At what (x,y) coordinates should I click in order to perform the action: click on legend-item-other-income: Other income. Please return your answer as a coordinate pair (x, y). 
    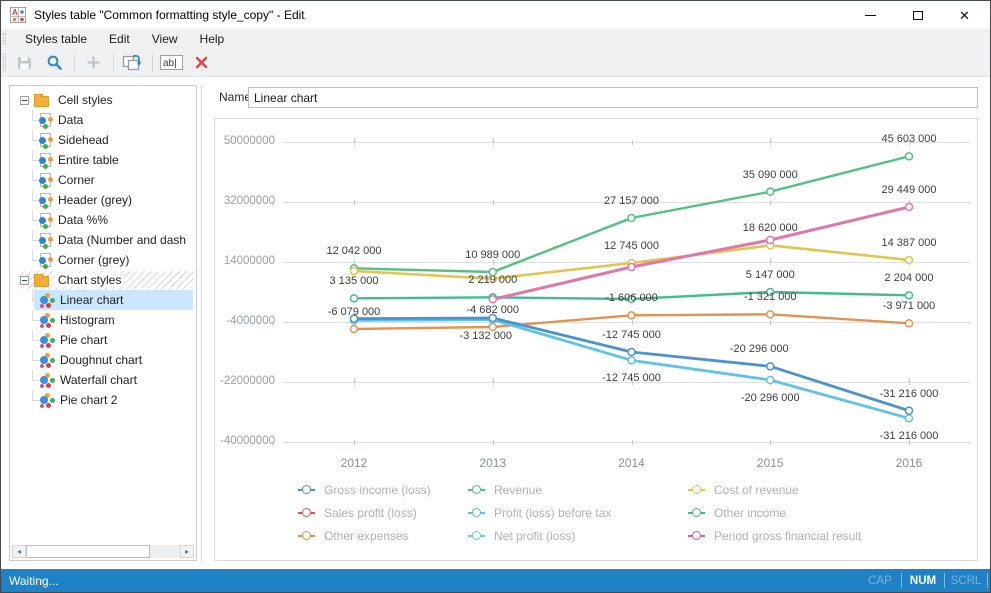
    Looking at the image, I should click on (737, 513).